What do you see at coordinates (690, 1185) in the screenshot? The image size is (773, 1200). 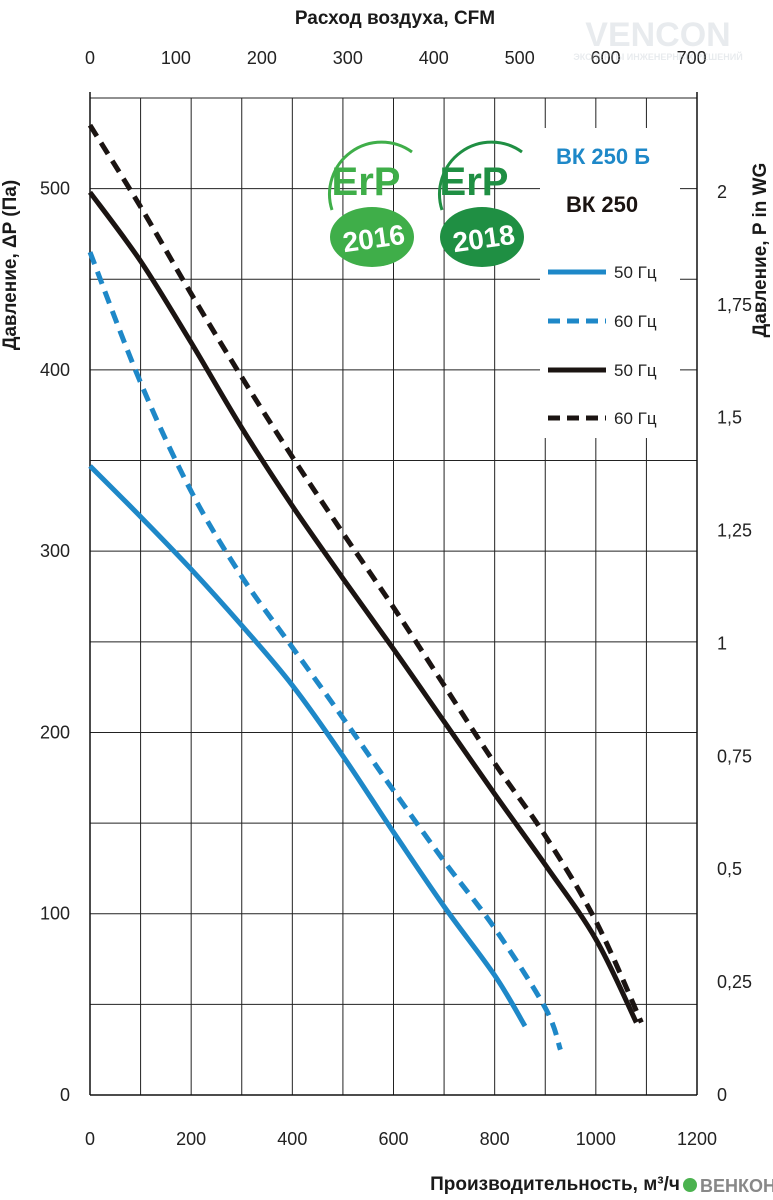 I see `watermark-logo-icon` at bounding box center [690, 1185].